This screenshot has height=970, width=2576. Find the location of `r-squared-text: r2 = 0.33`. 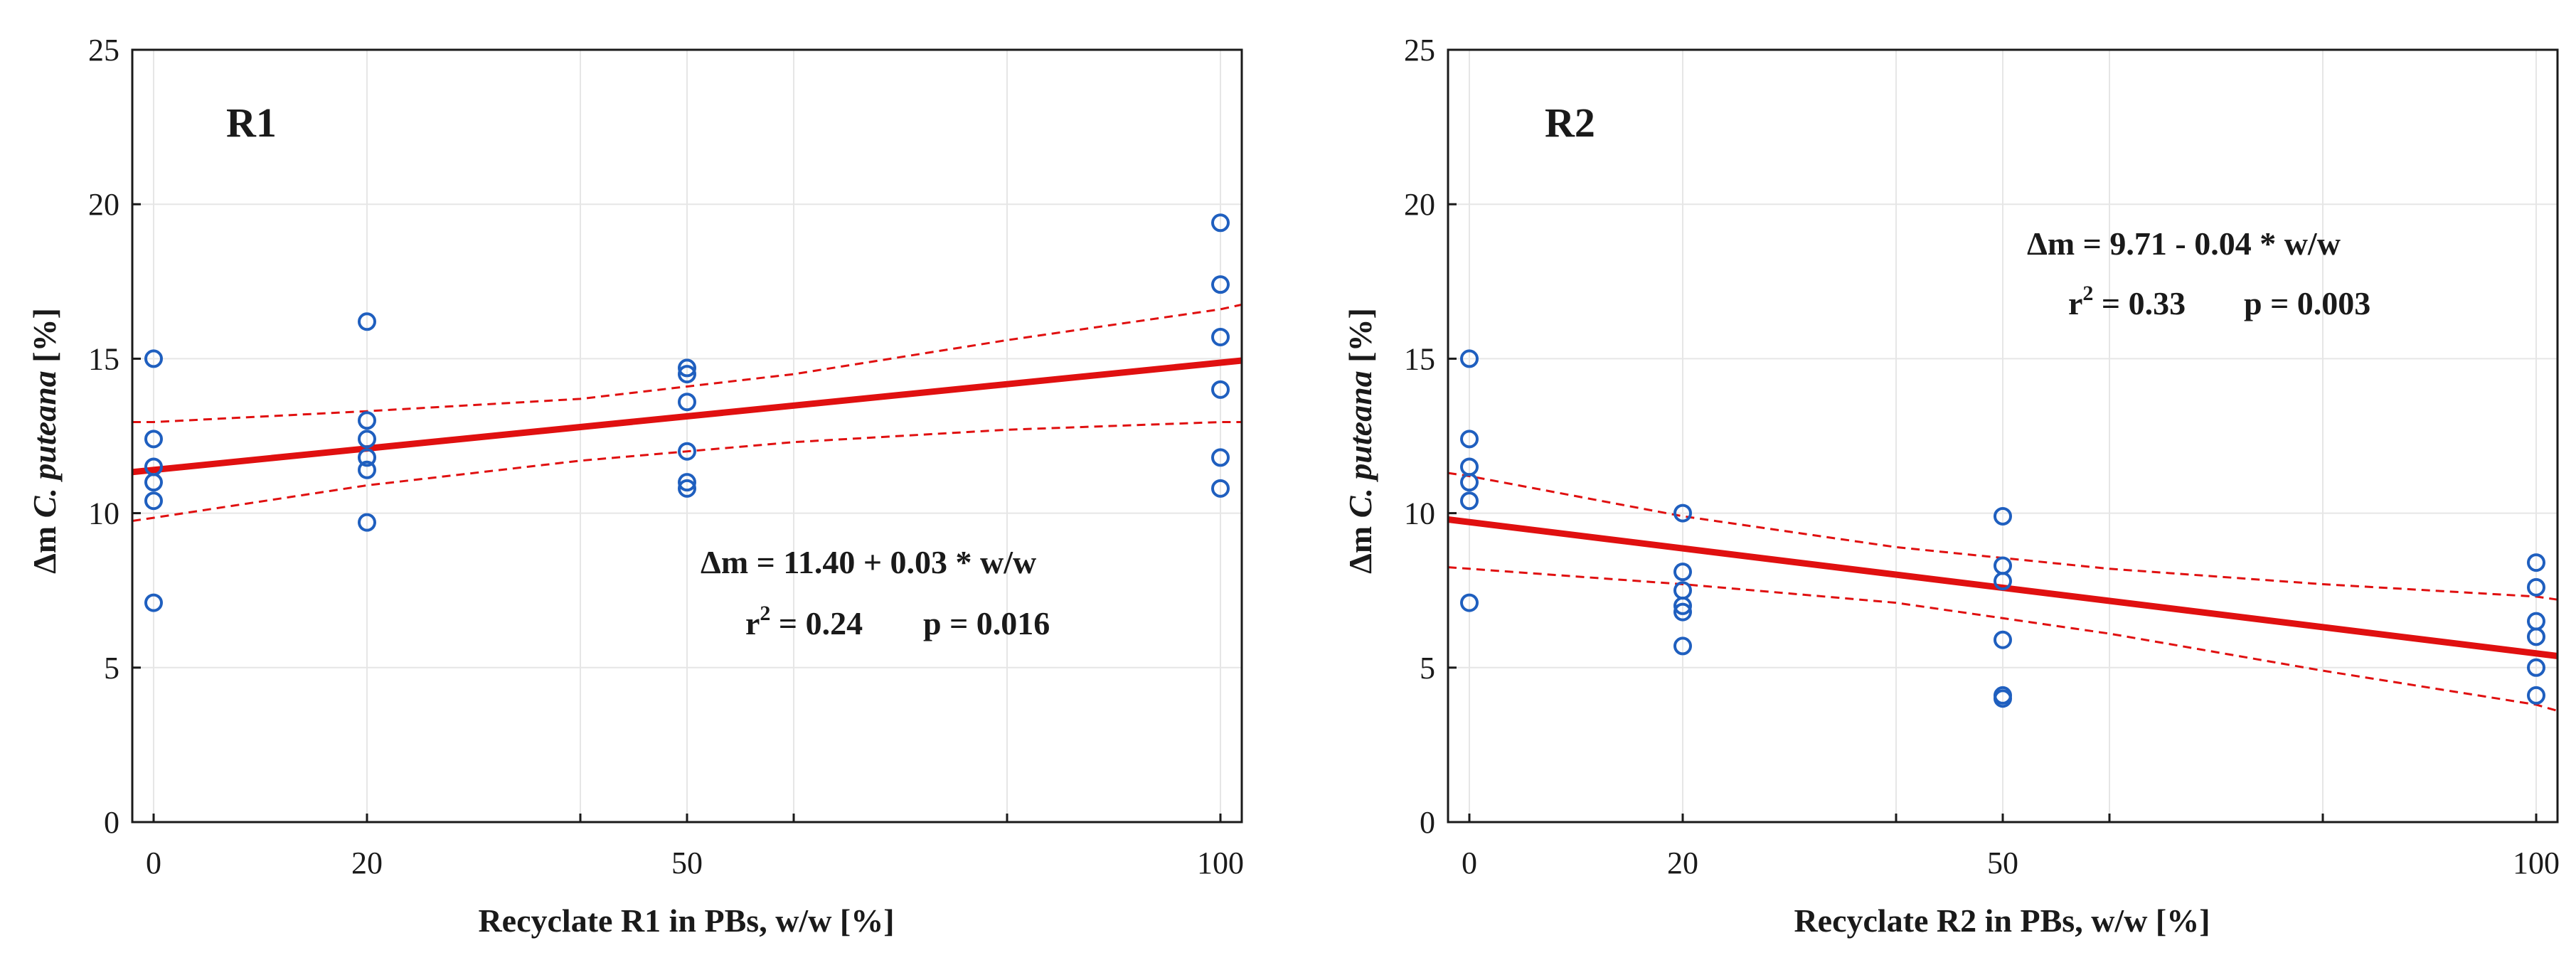

r-squared-text: r2 = 0.33 is located at coordinates (2127, 301).